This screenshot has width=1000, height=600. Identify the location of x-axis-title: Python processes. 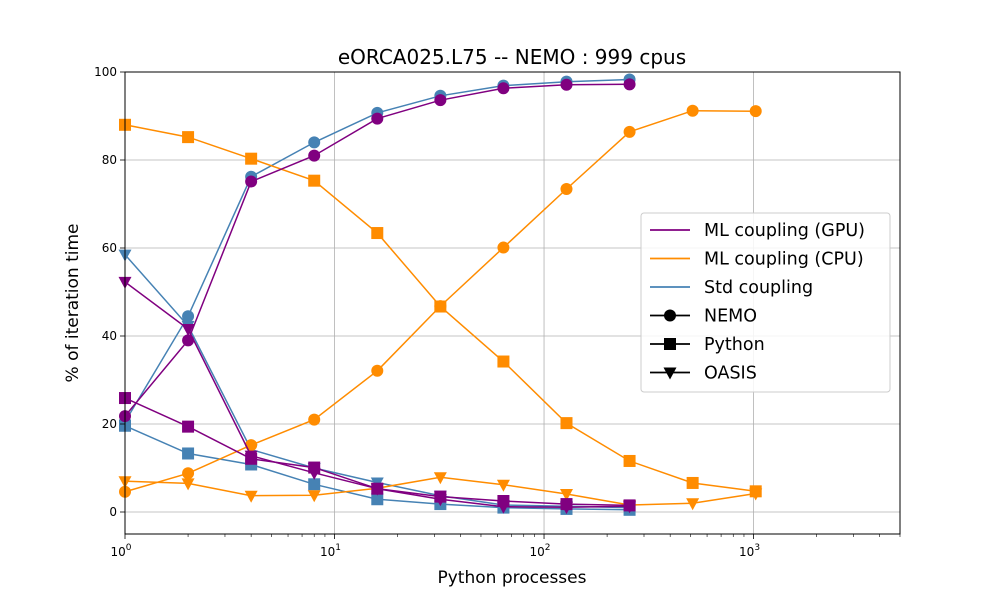
(512, 578).